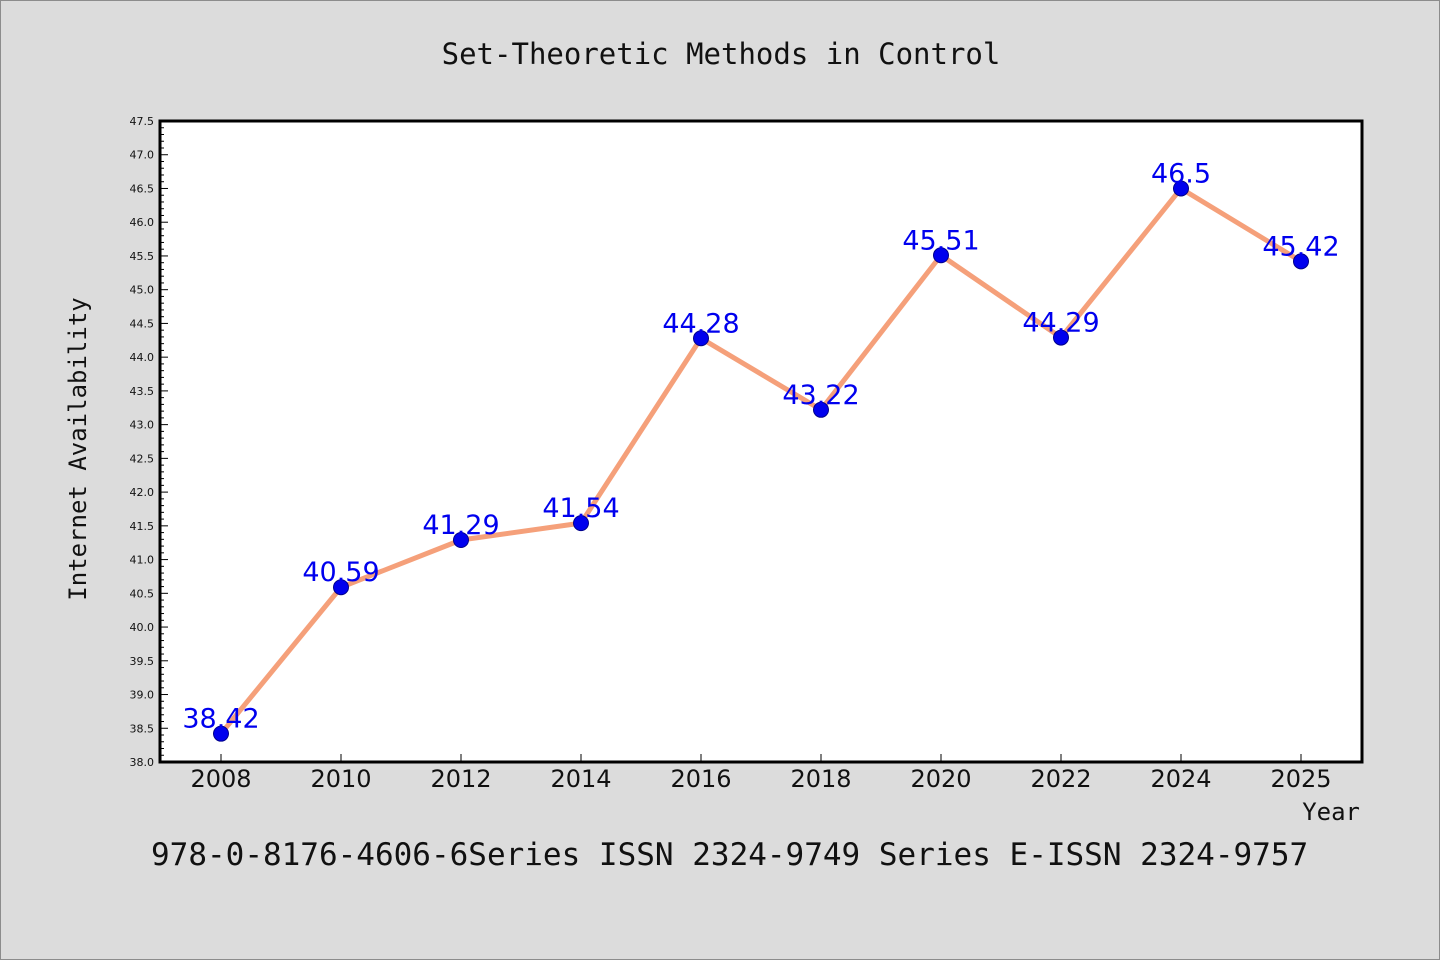 Image resolution: width=1440 pixels, height=960 pixels. I want to click on data-label: 44.28, so click(700, 323).